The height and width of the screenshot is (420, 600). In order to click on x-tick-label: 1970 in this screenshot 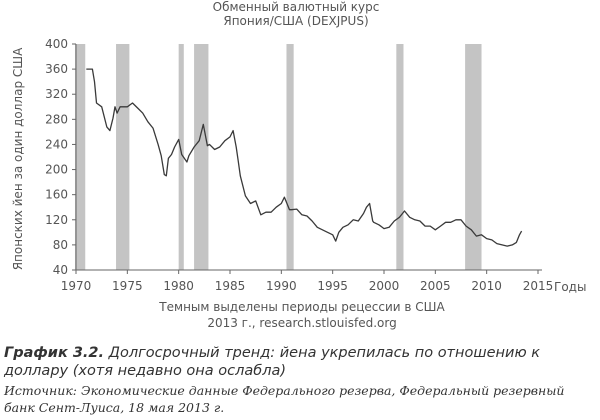, I will do `click(76, 286)`.